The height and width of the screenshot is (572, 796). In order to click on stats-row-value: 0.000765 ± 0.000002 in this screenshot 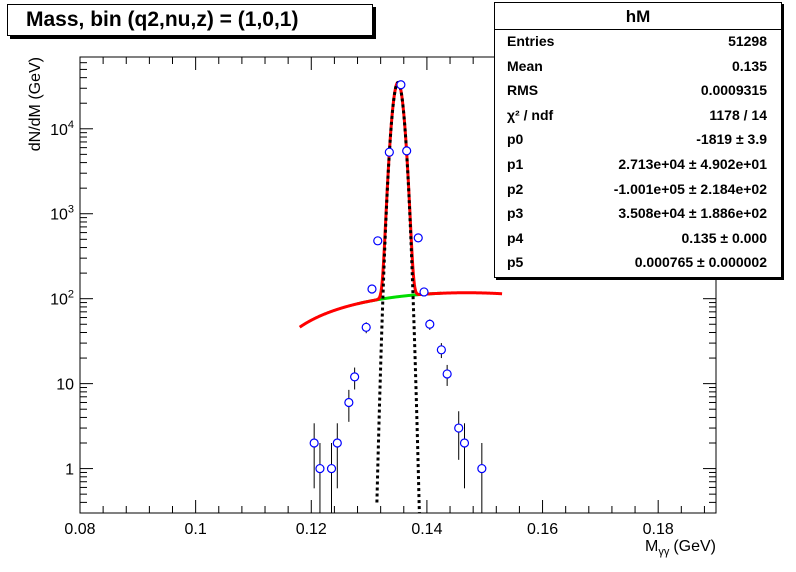, I will do `click(700, 262)`.